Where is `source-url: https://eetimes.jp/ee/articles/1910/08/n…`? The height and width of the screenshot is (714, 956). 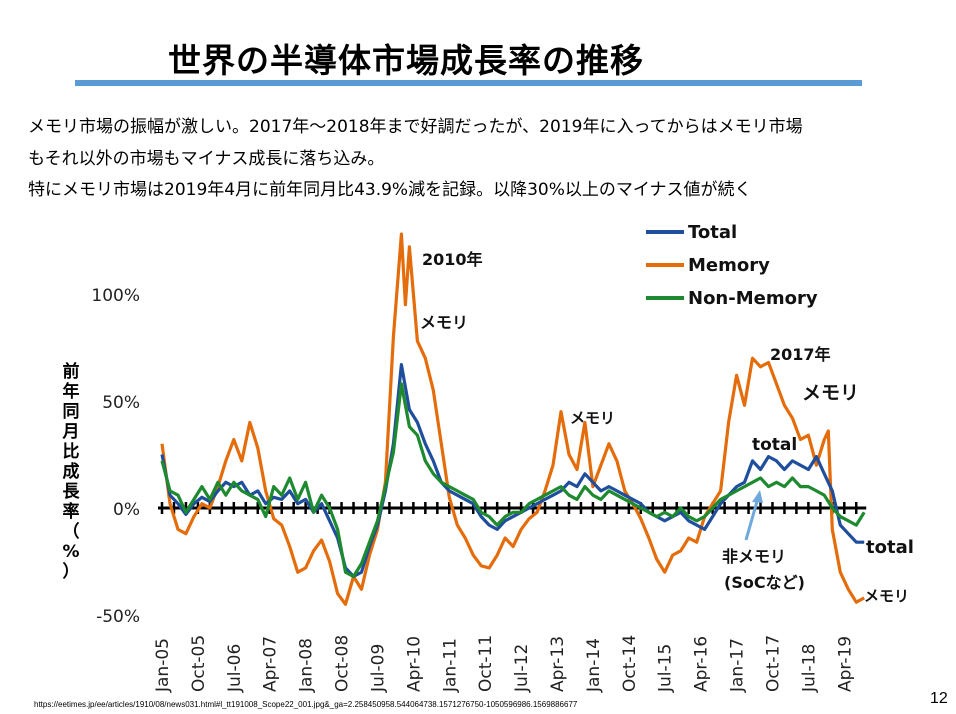
source-url: https://eetimes.jp/ee/articles/1910/08/n… is located at coordinates (306, 704).